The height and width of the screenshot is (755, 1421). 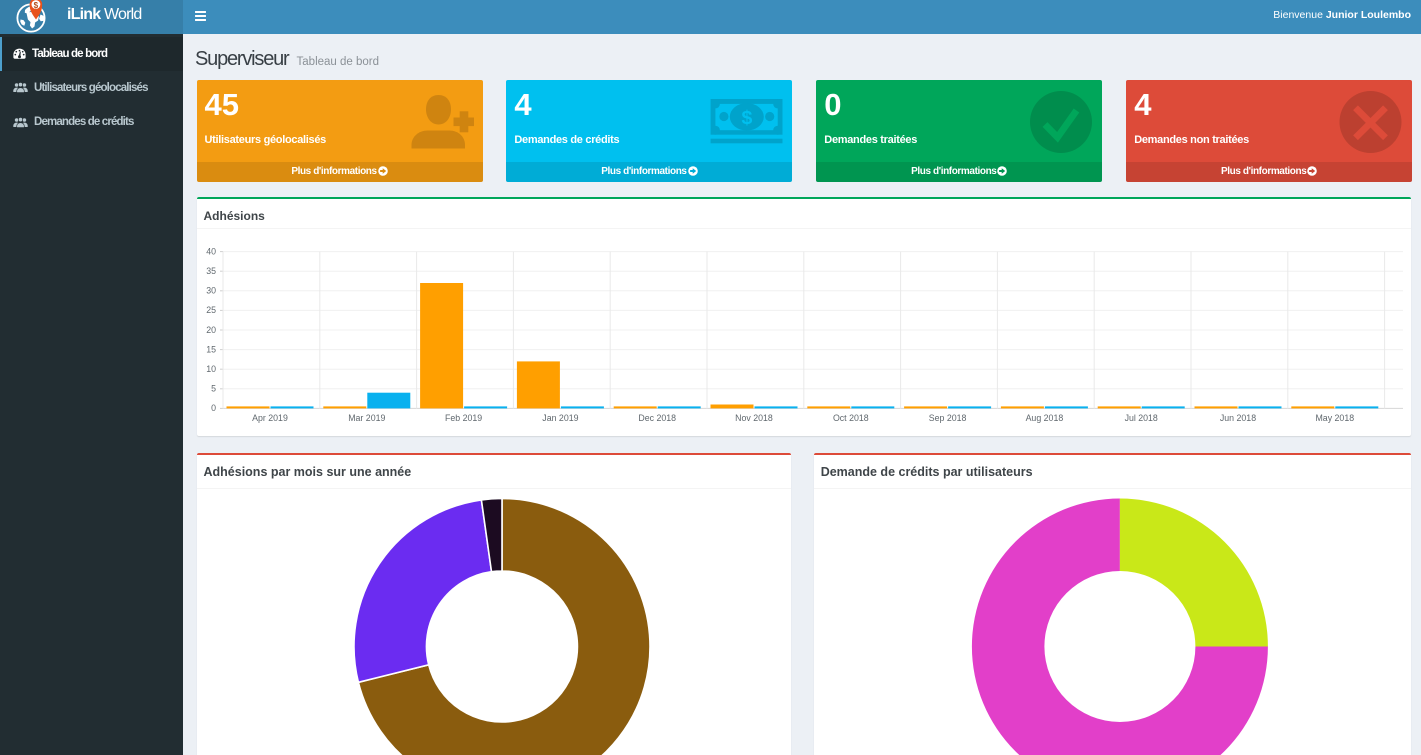 I want to click on svg-text: 0, so click(x=213, y=408).